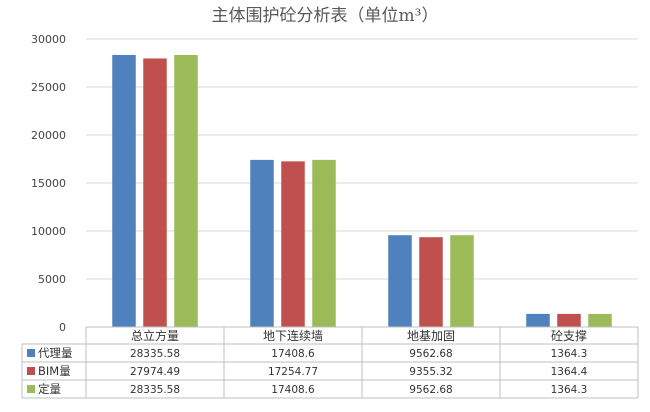 The image size is (650, 412). What do you see at coordinates (48, 87) in the screenshot?
I see `y-tick-label: 25000` at bounding box center [48, 87].